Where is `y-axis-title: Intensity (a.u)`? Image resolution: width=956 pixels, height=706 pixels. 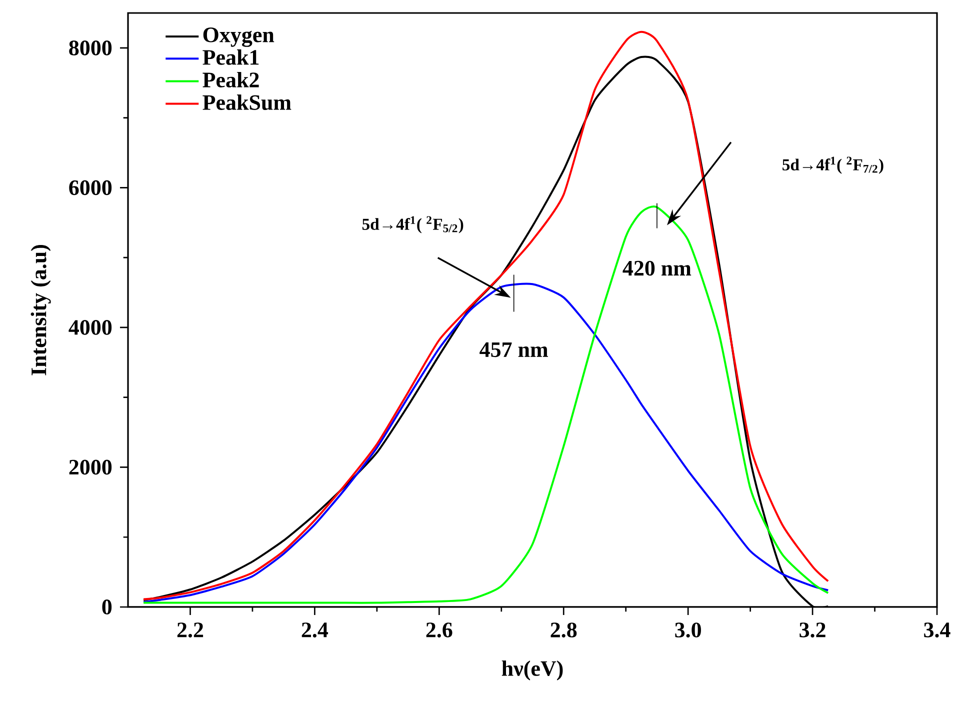 y-axis-title: Intensity (a.u) is located at coordinates (40, 310).